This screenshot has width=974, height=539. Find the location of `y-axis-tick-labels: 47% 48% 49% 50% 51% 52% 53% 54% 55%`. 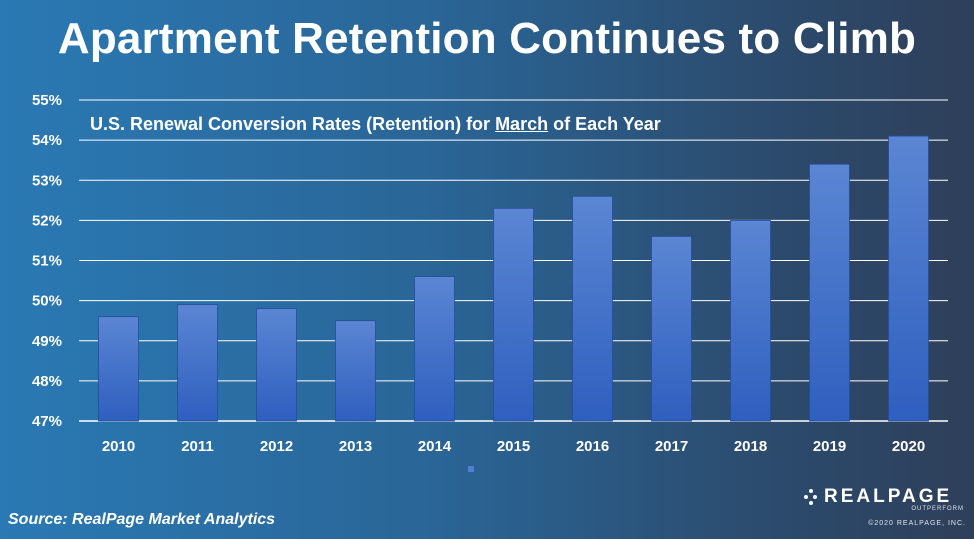

y-axis-tick-labels: 47% 48% 49% 50% 51% 52% 53% 54% 55% is located at coordinates (47, 261).